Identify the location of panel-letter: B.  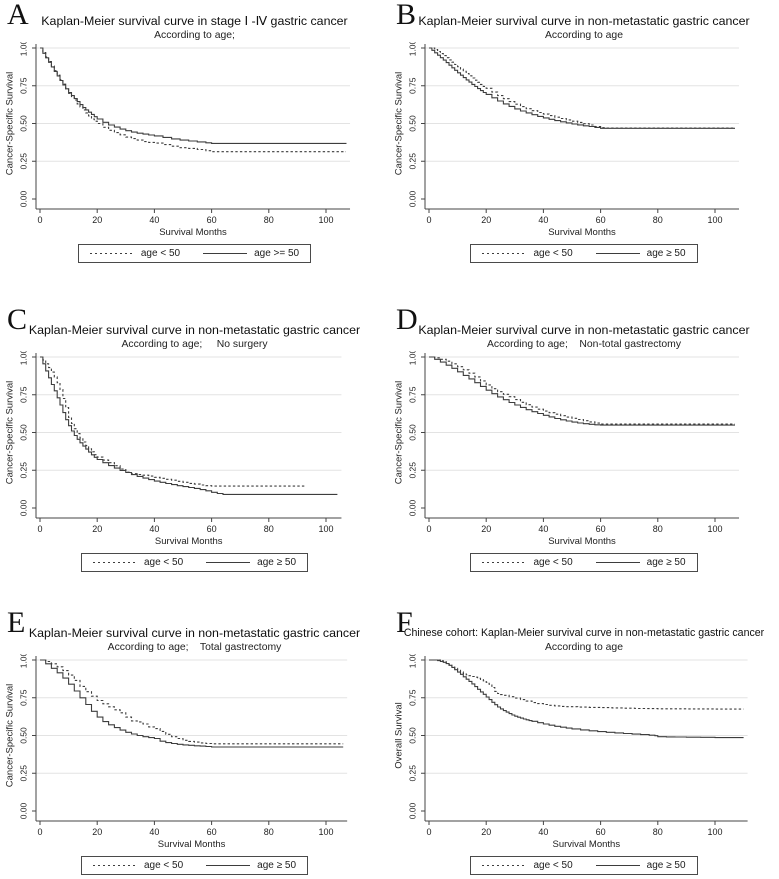
(406, 15).